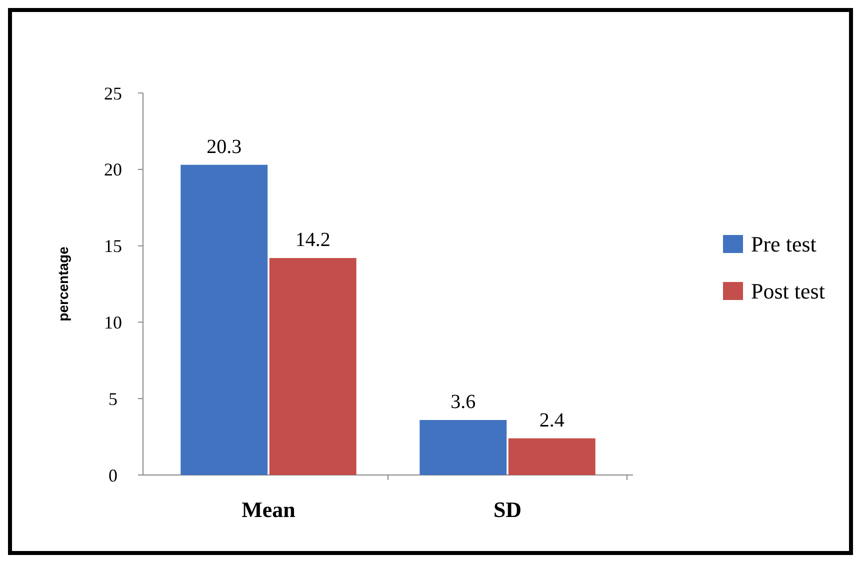 The height and width of the screenshot is (563, 861). I want to click on x-tick-label: Mean, so click(269, 509).